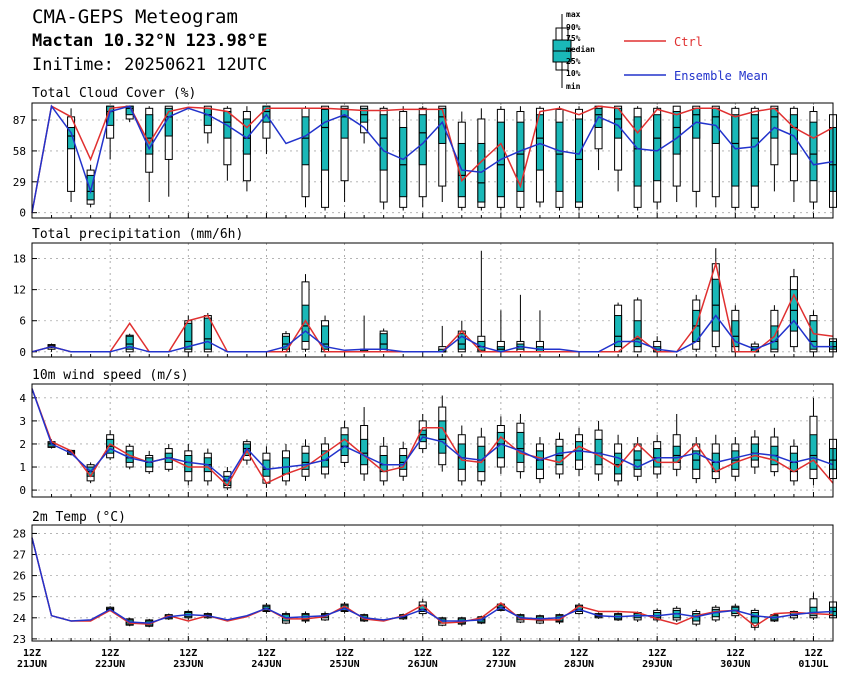 This screenshot has height=680, width=858. I want to click on x-date-label: 23JUN, so click(188, 664).